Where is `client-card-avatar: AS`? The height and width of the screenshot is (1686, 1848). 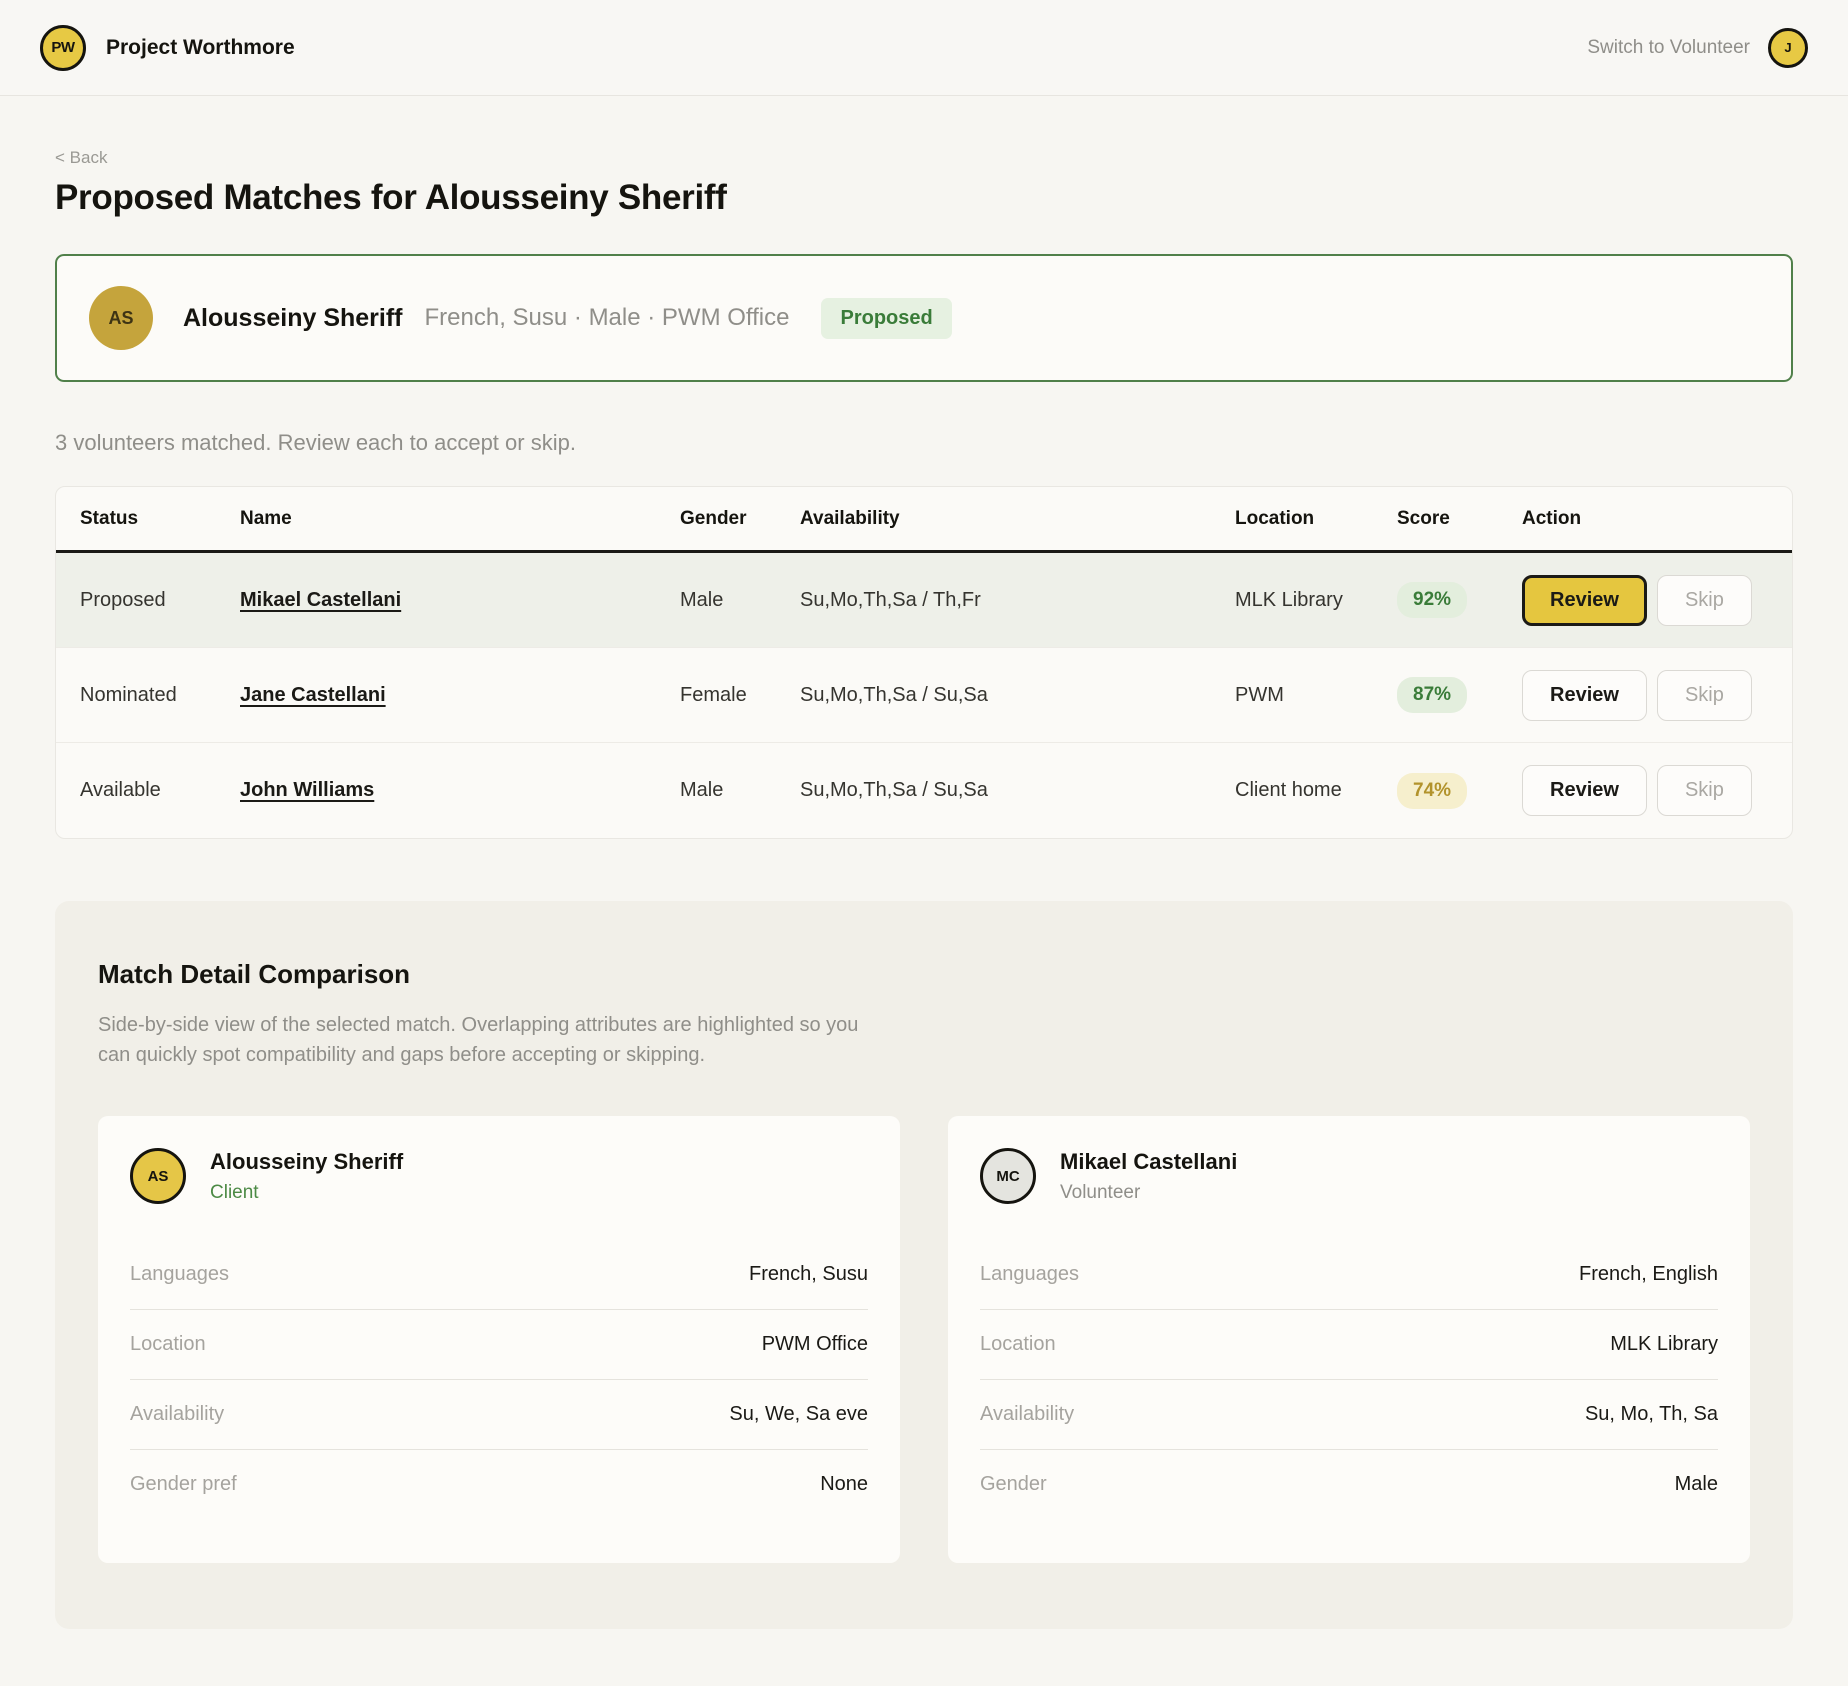 client-card-avatar: AS is located at coordinates (158, 1176).